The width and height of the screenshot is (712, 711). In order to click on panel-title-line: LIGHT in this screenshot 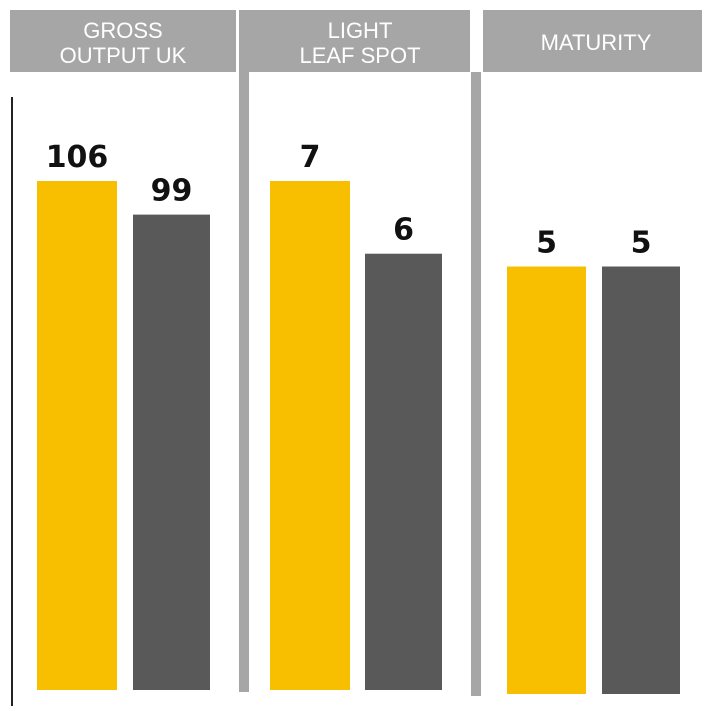, I will do `click(360, 30)`.